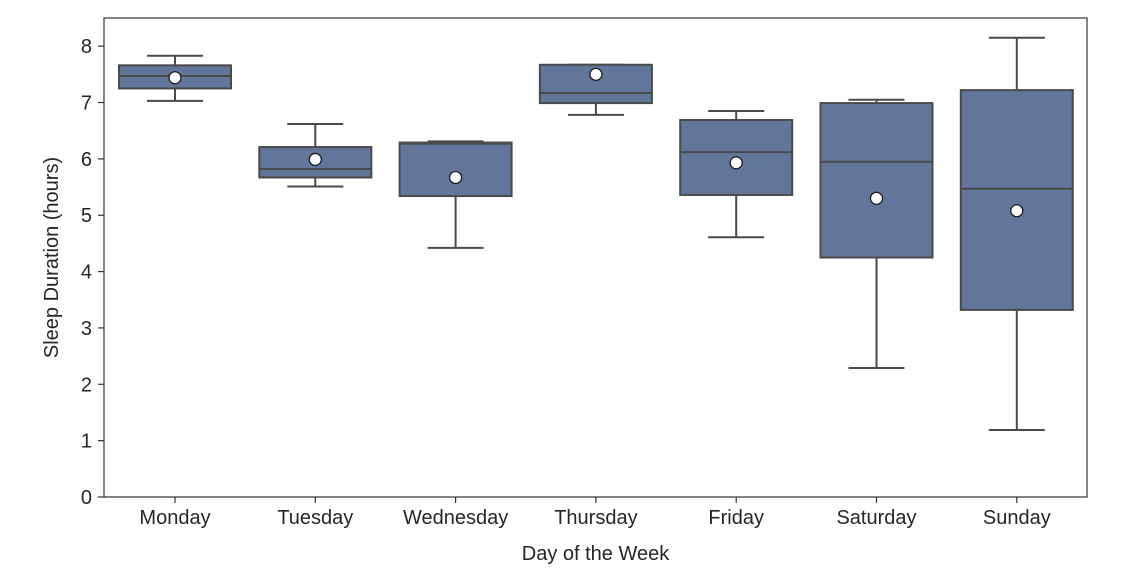 The height and width of the screenshot is (586, 1124). I want to click on mean-marker-monday, so click(175, 78).